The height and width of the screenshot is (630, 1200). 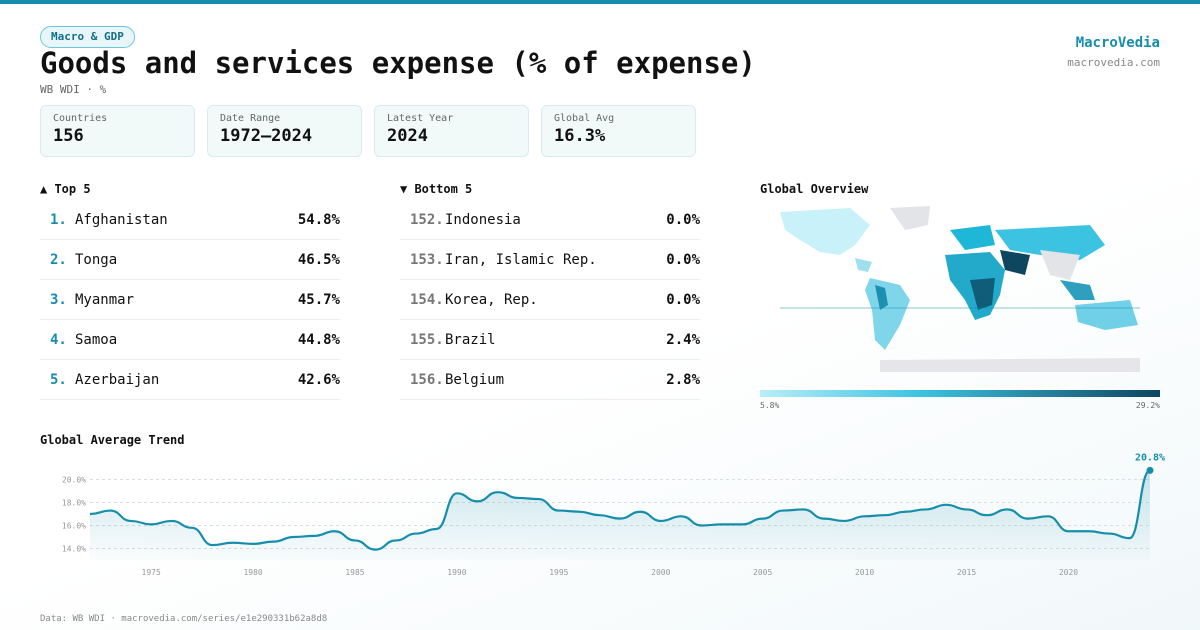 I want to click on country: Tonga, so click(x=96, y=260).